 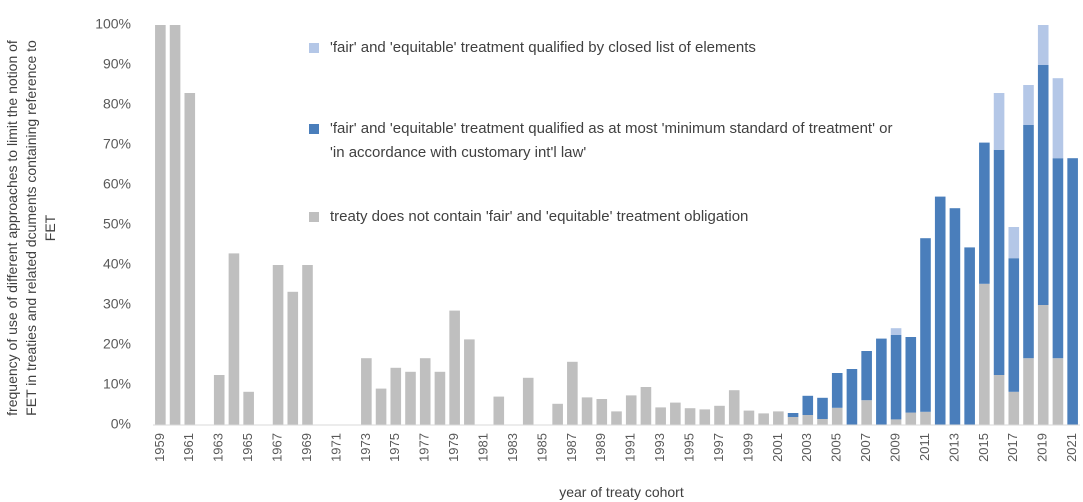 What do you see at coordinates (806, 447) in the screenshot?
I see `x-tick-label: 2003` at bounding box center [806, 447].